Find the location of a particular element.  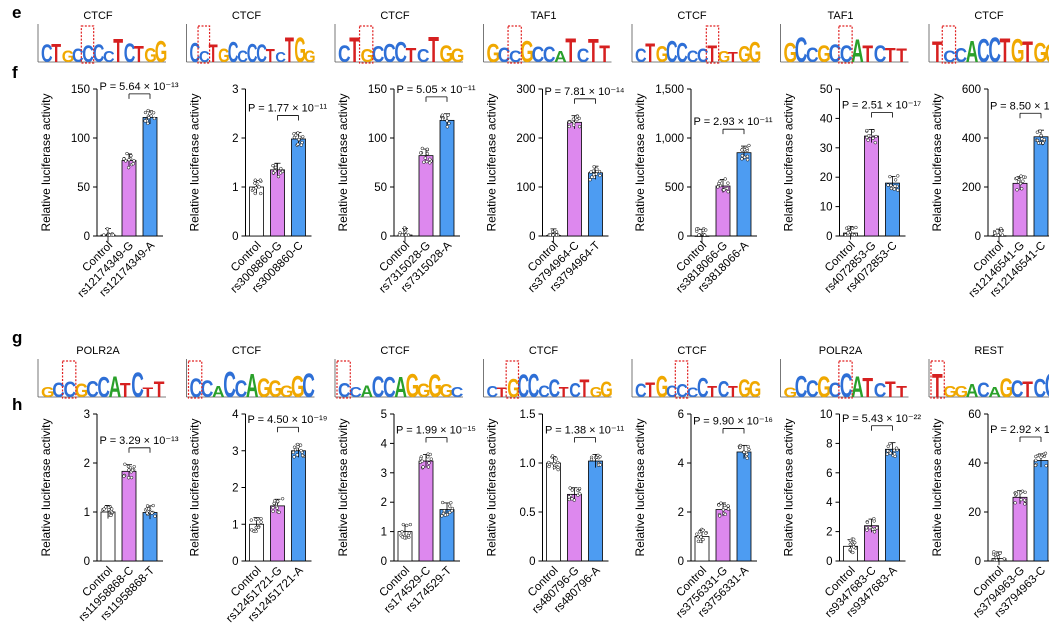

bar-rs12451721-G is located at coordinates (277, 533).